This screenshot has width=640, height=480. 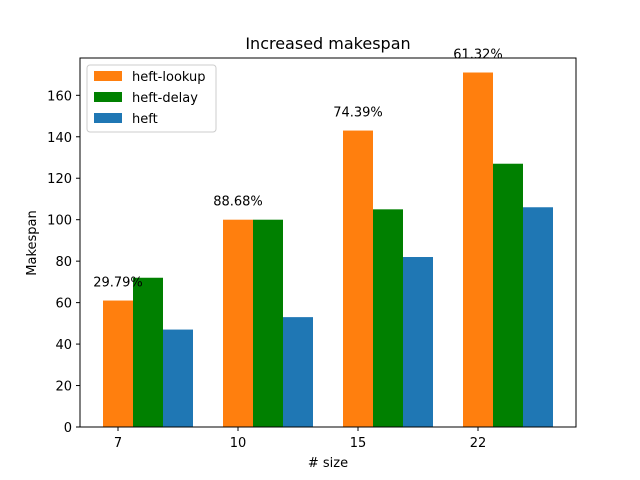 What do you see at coordinates (63, 387) in the screenshot?
I see `y-tick-label-20: 20` at bounding box center [63, 387].